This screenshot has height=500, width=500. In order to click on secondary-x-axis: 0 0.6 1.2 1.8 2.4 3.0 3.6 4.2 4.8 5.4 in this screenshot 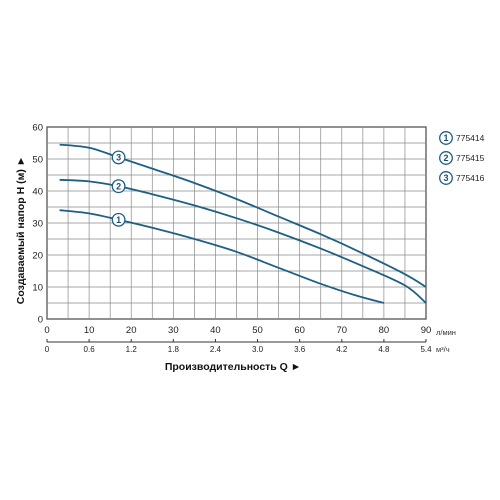, I will do `click(238, 346)`.